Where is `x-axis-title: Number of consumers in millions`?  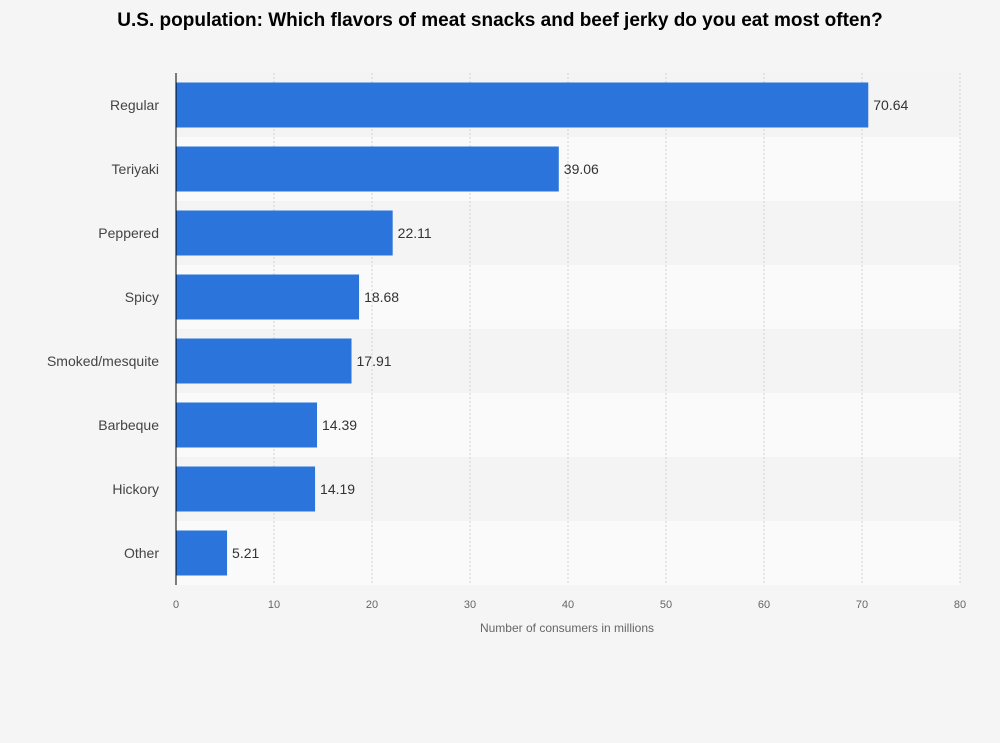
x-axis-title: Number of consumers in millions is located at coordinates (567, 628).